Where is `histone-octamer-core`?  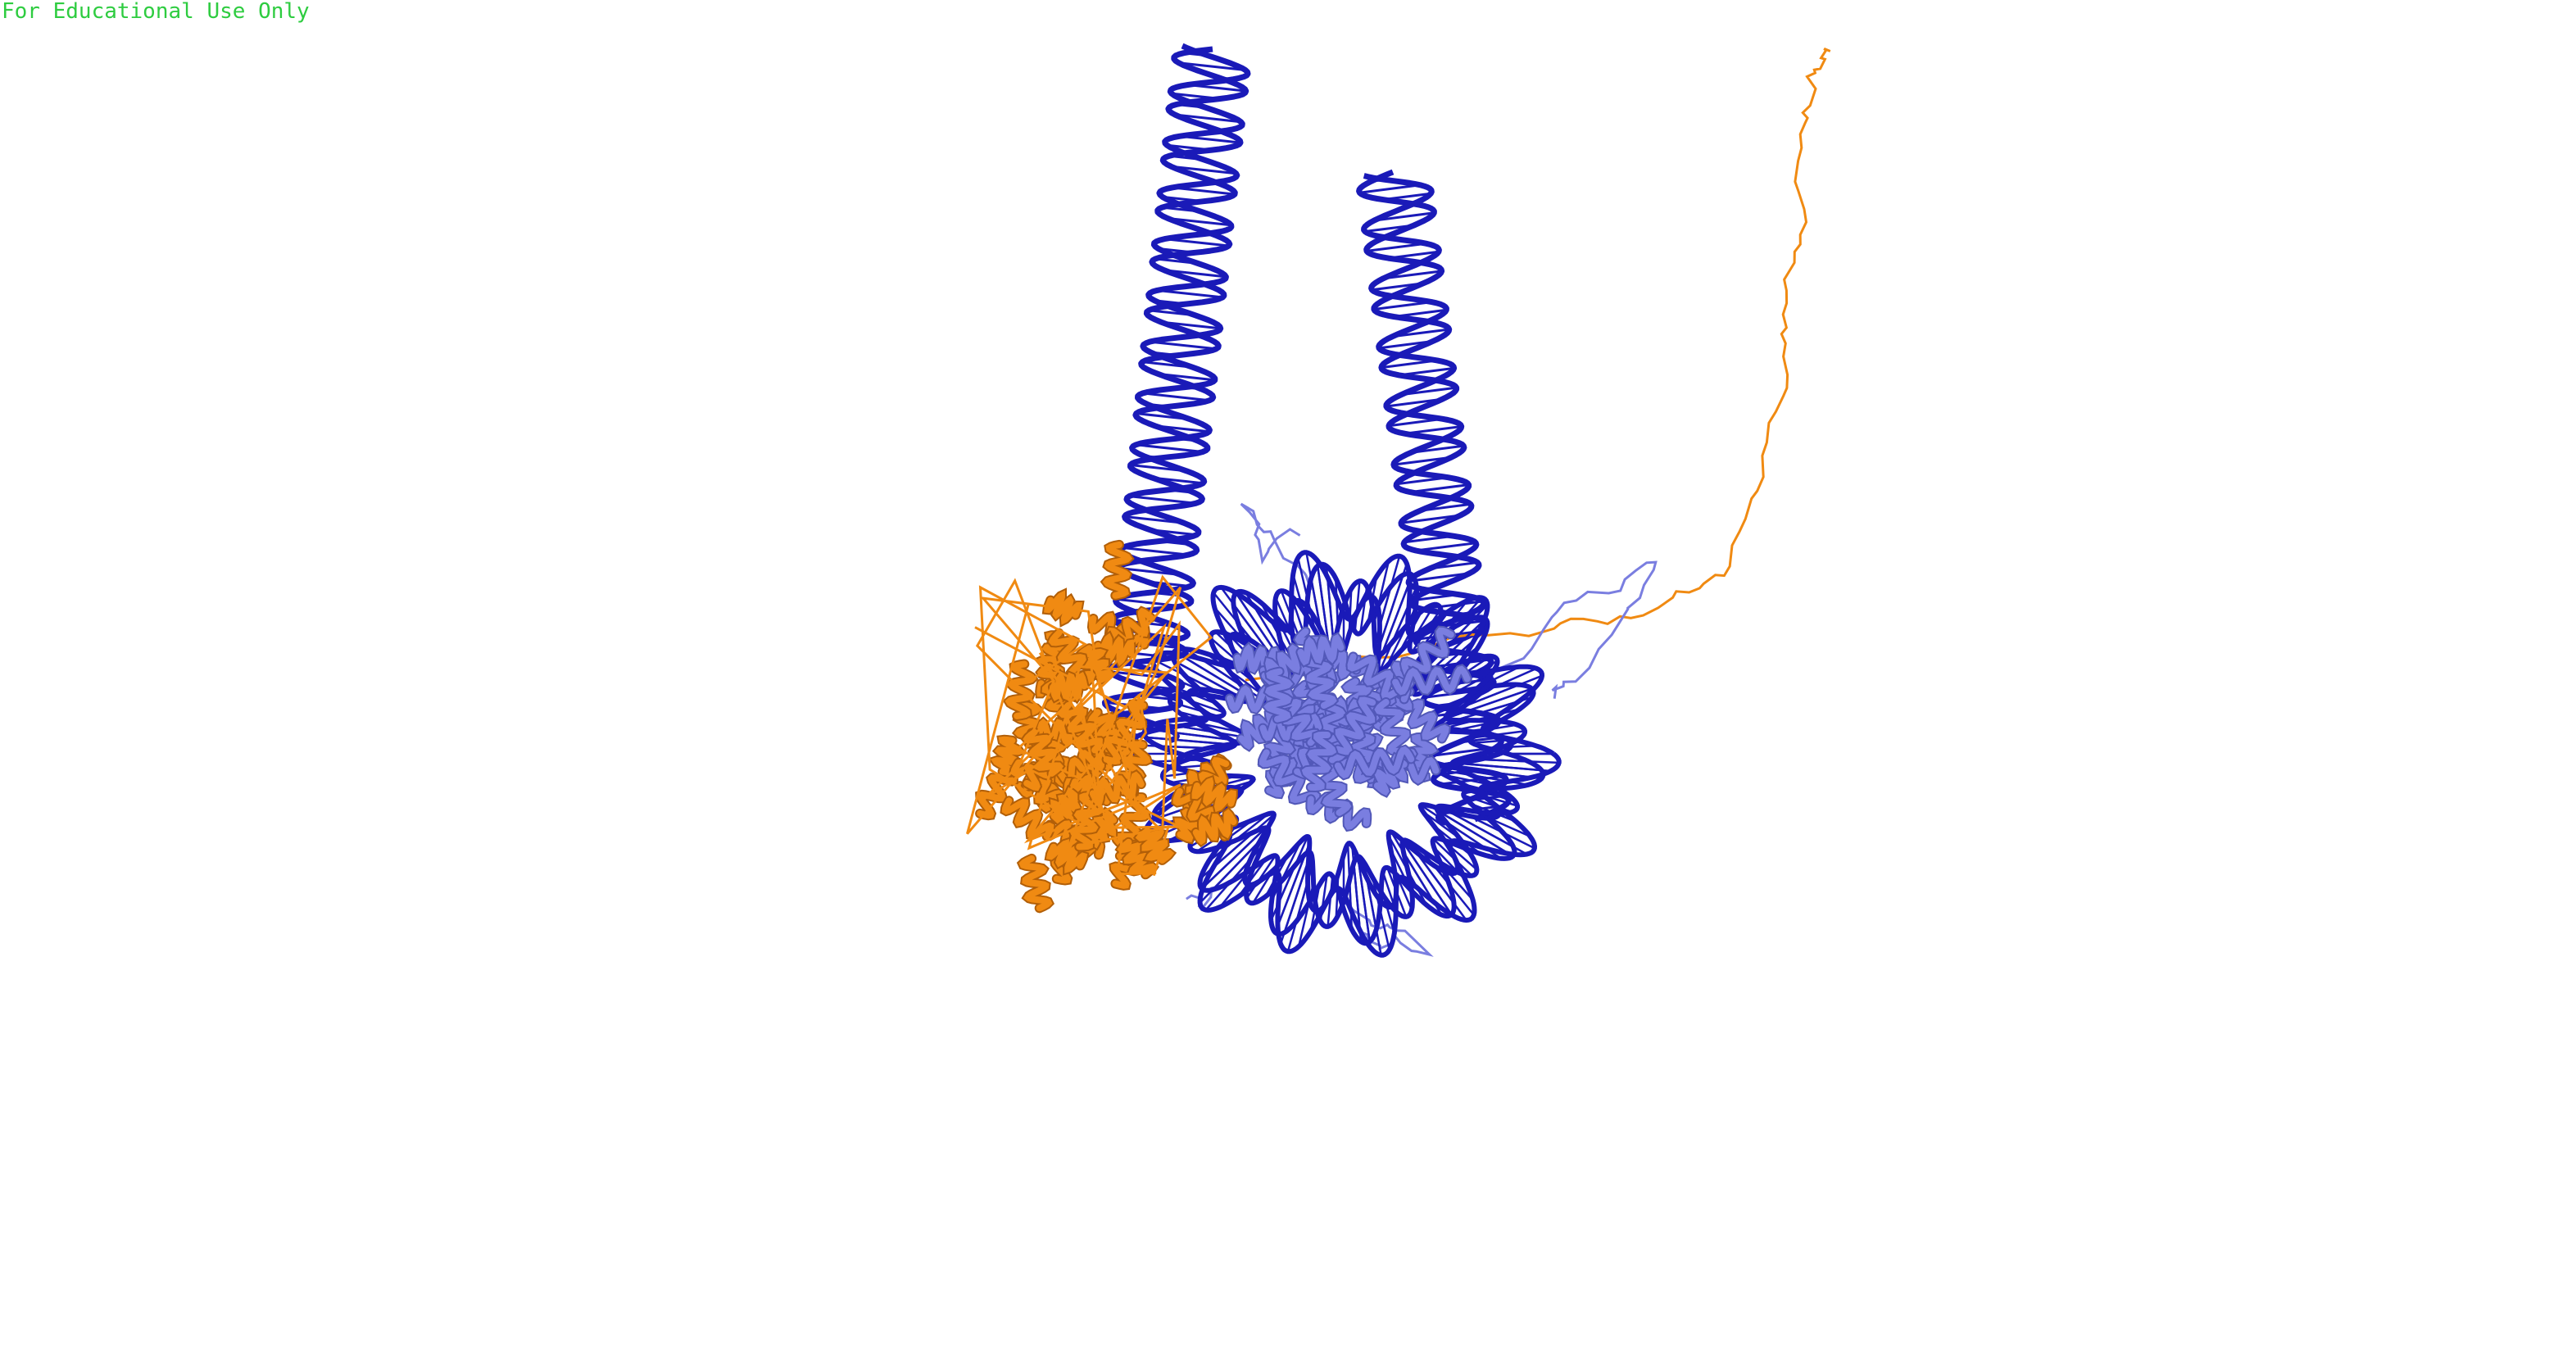
histone-octamer-core is located at coordinates (1348, 728).